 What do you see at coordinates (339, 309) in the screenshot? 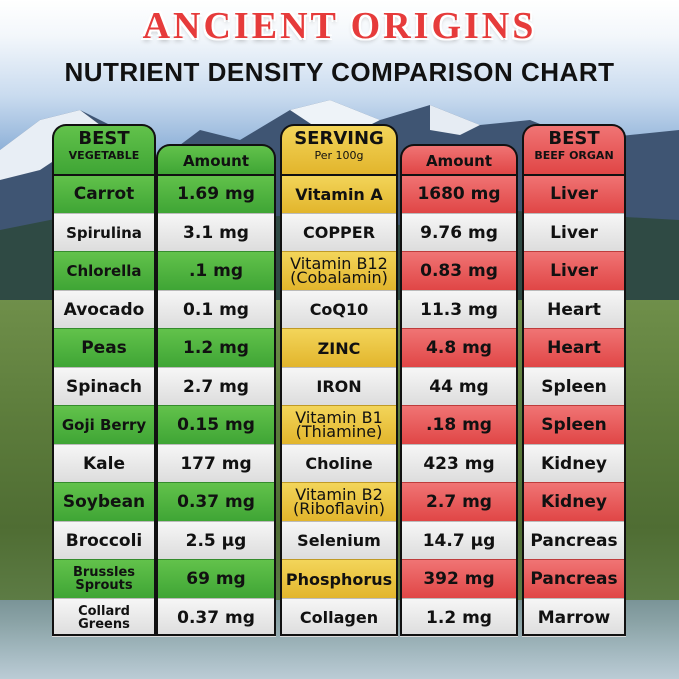
I see `cell-nutrient: CoQ10` at bounding box center [339, 309].